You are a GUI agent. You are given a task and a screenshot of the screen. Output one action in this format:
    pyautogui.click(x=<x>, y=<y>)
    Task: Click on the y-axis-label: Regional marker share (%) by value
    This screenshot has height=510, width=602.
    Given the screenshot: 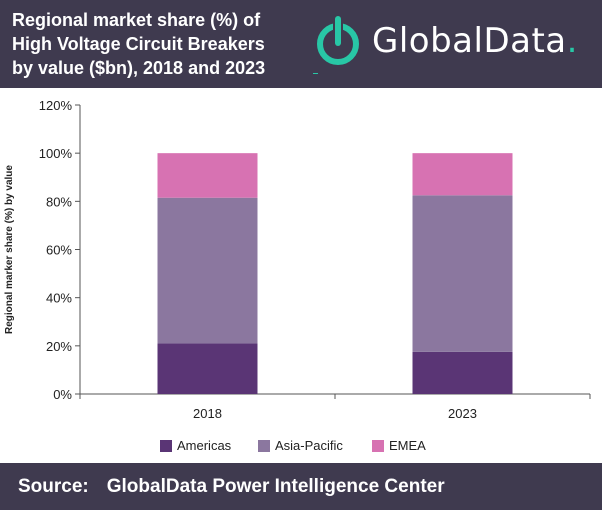 What is the action you would take?
    pyautogui.click(x=9, y=249)
    